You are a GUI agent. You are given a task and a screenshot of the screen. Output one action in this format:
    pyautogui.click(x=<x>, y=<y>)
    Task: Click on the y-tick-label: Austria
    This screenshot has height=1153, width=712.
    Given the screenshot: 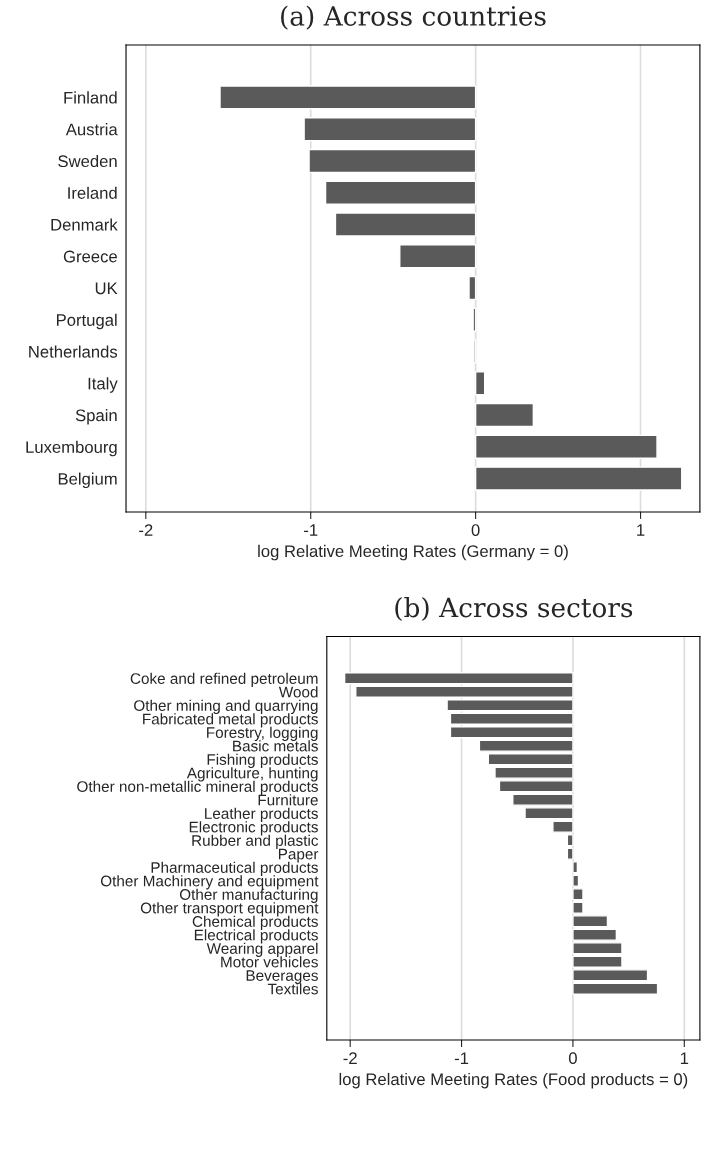 What is the action you would take?
    pyautogui.click(x=91, y=129)
    